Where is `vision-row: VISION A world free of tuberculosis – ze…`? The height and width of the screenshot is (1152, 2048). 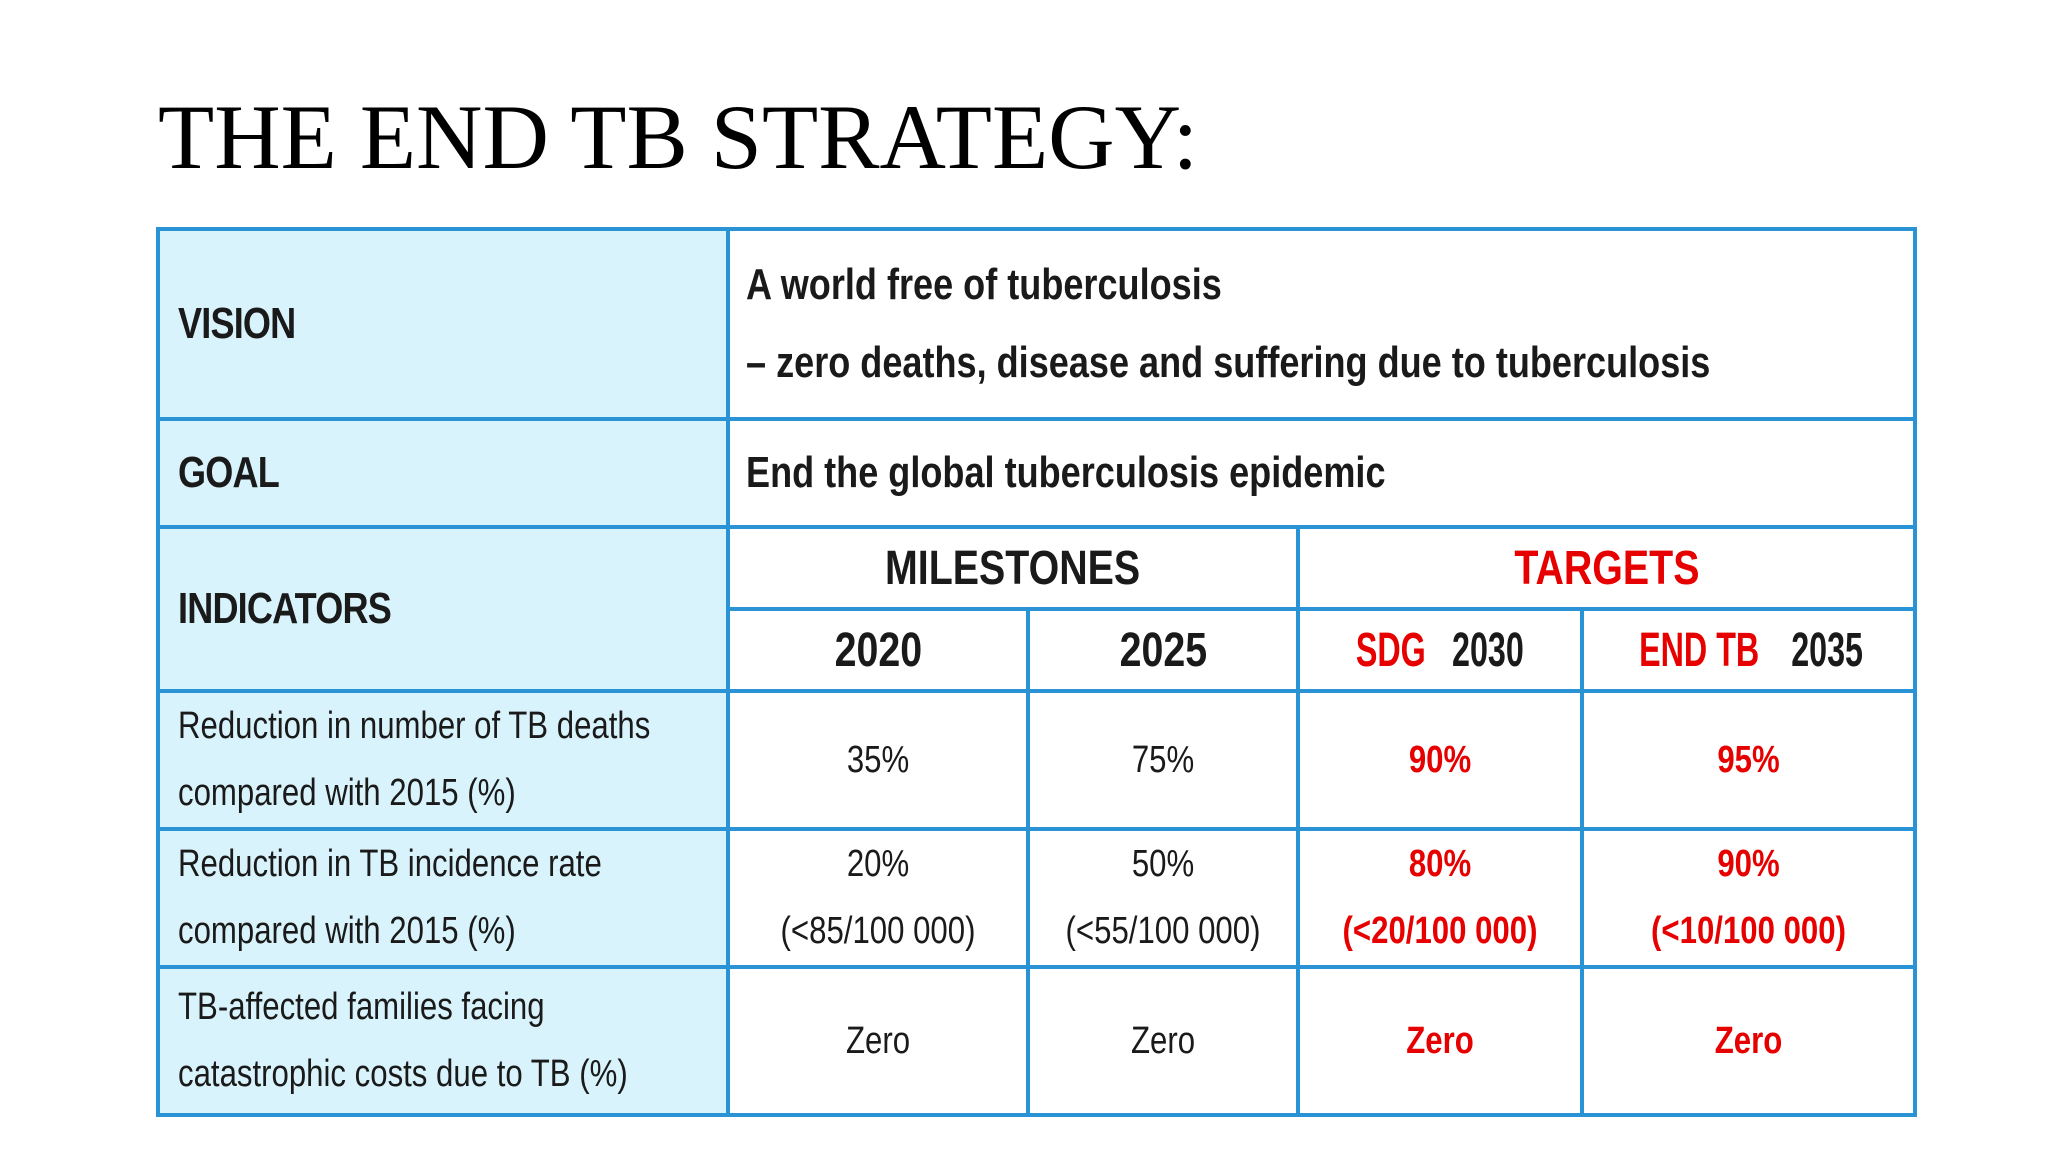 vision-row: VISION A world free of tuberculosis – ze… is located at coordinates (1036, 324).